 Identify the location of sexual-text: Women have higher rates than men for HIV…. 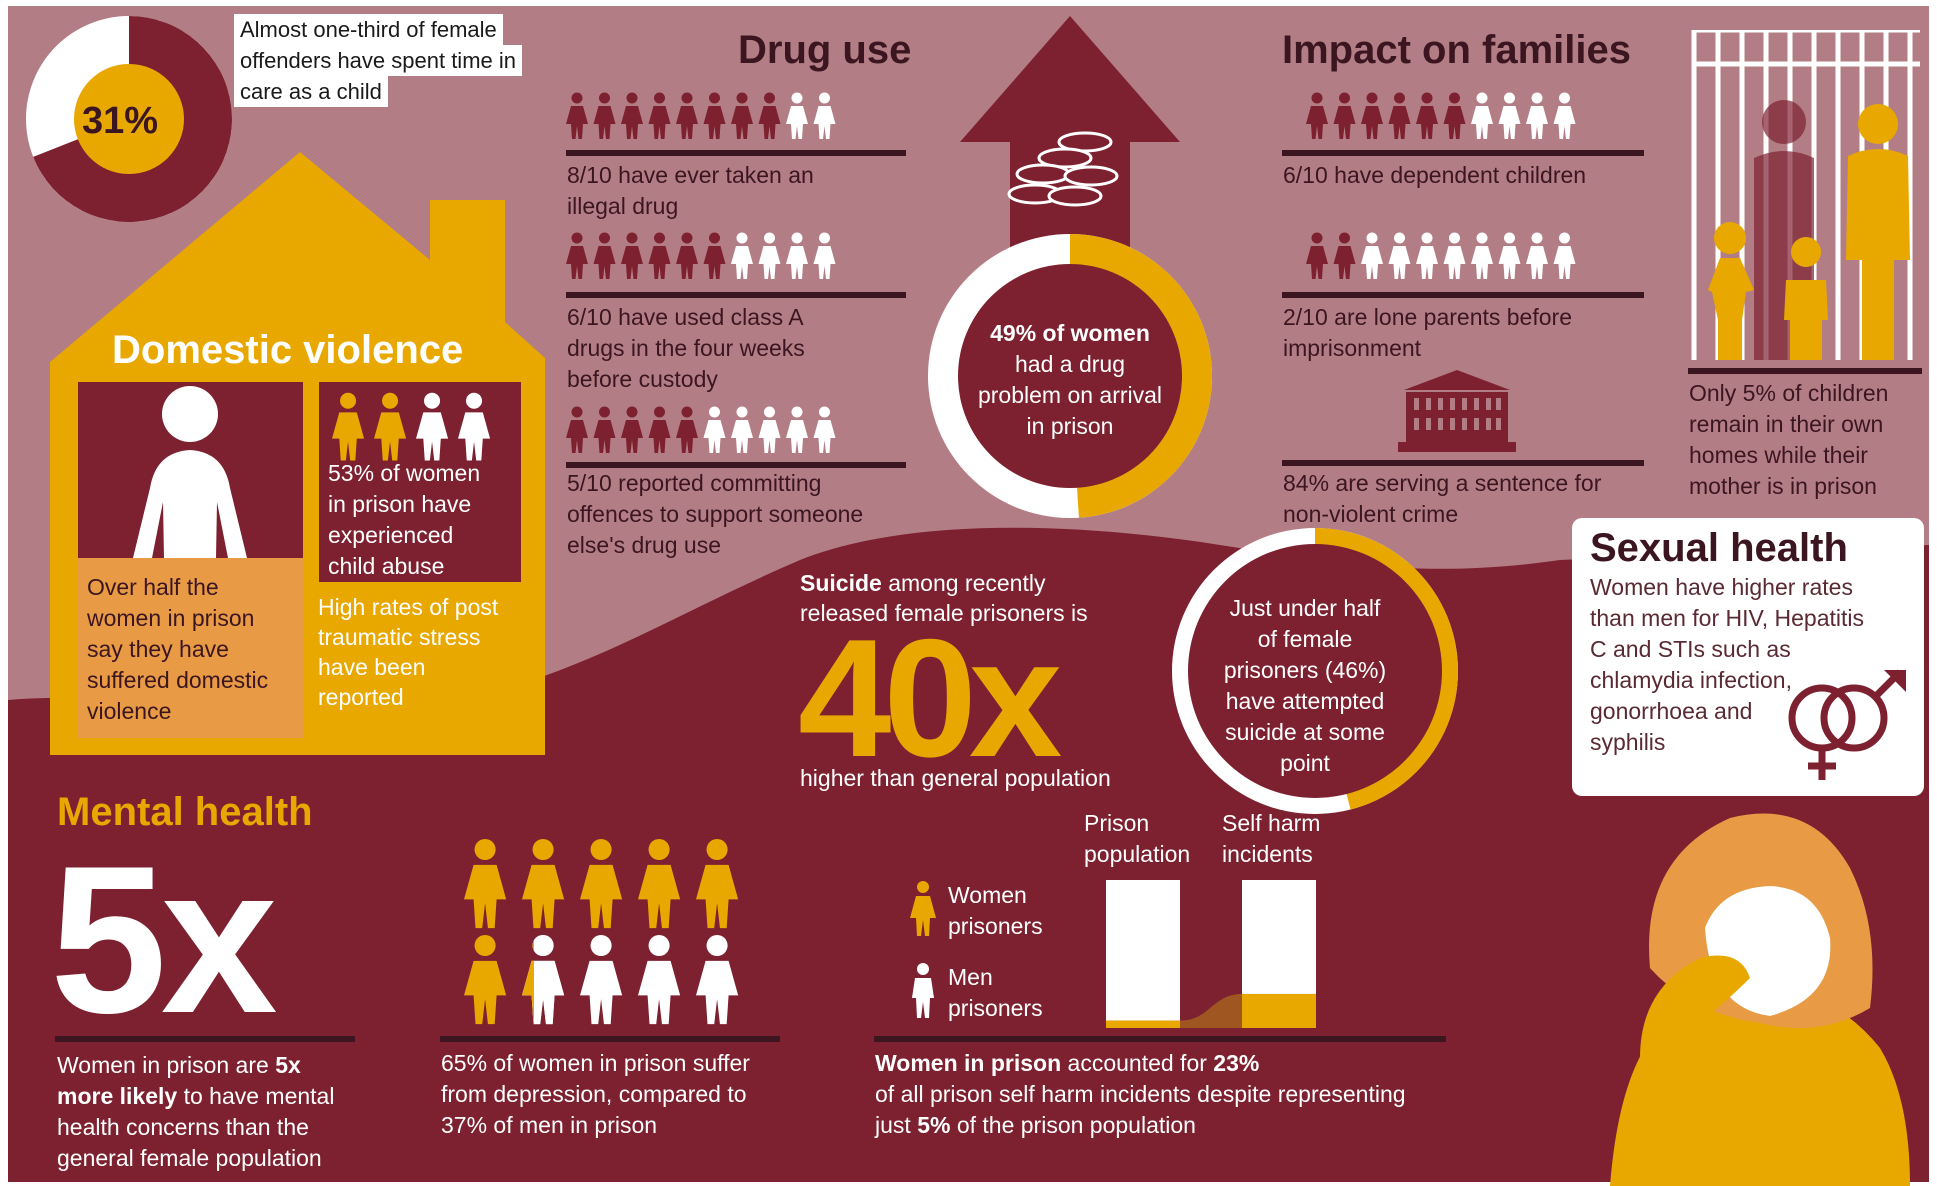
(1727, 665).